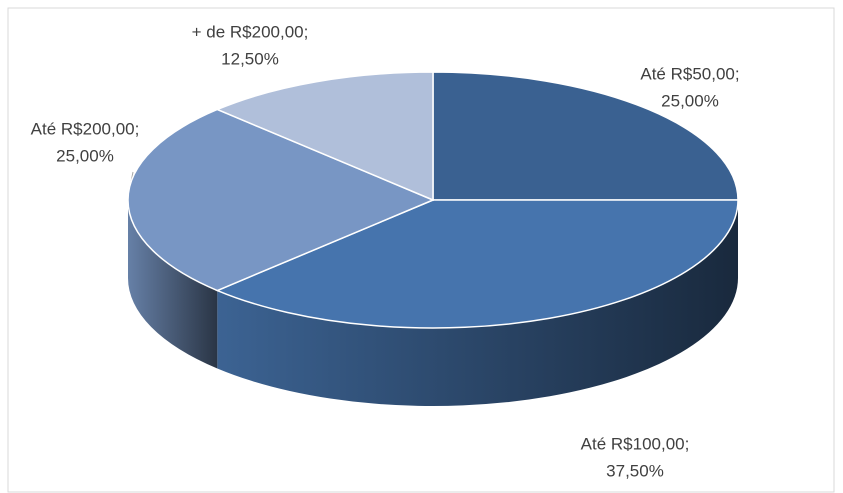 The width and height of the screenshot is (843, 493). Describe the element at coordinates (173, 284) in the screenshot. I see `slice-side` at that location.